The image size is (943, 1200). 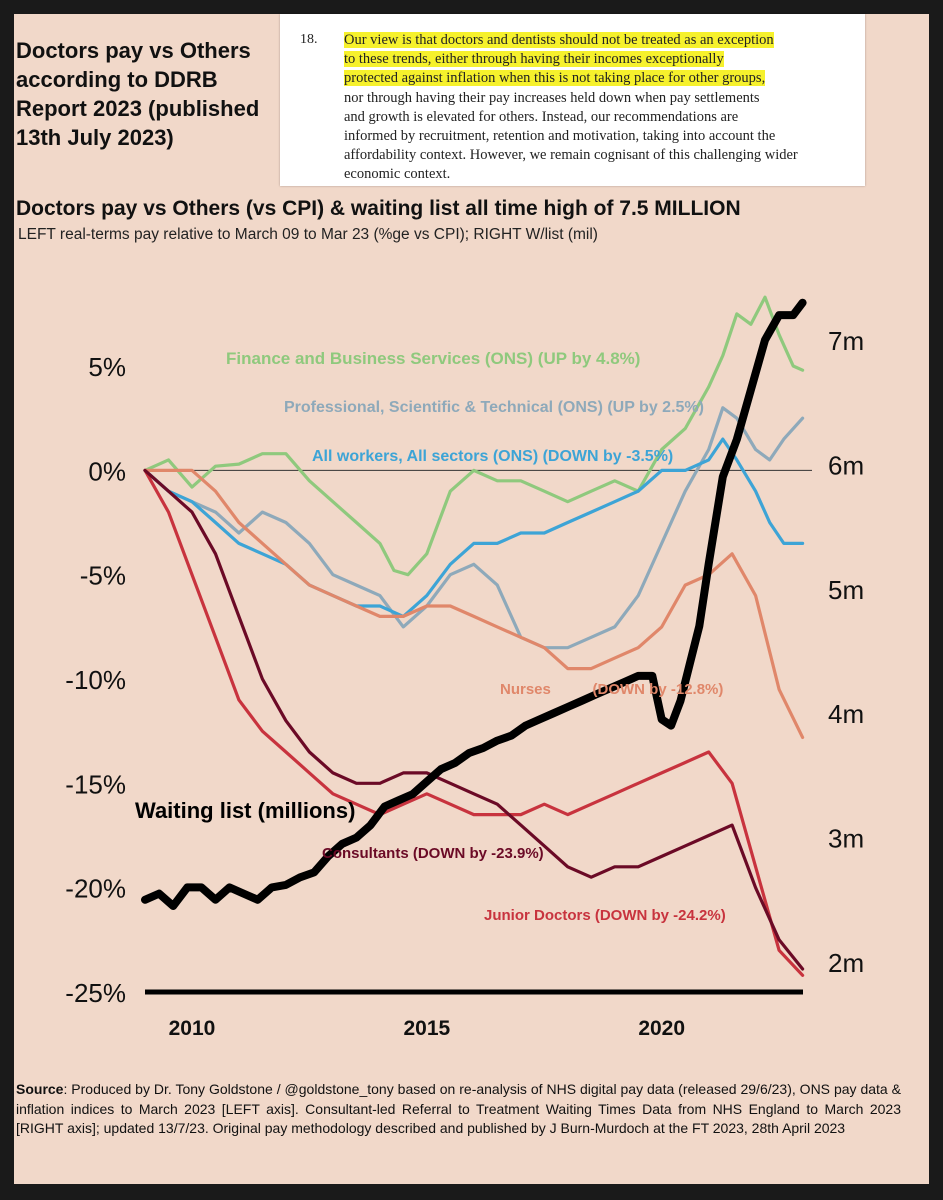 I want to click on source-label: Source, so click(x=40, y=1089).